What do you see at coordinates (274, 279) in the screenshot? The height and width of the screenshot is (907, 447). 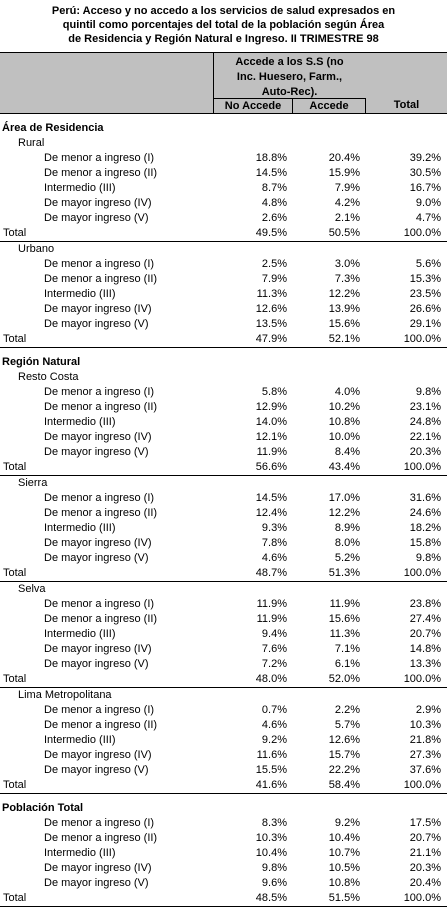 I see `cell-no-accede: 7.9%` at bounding box center [274, 279].